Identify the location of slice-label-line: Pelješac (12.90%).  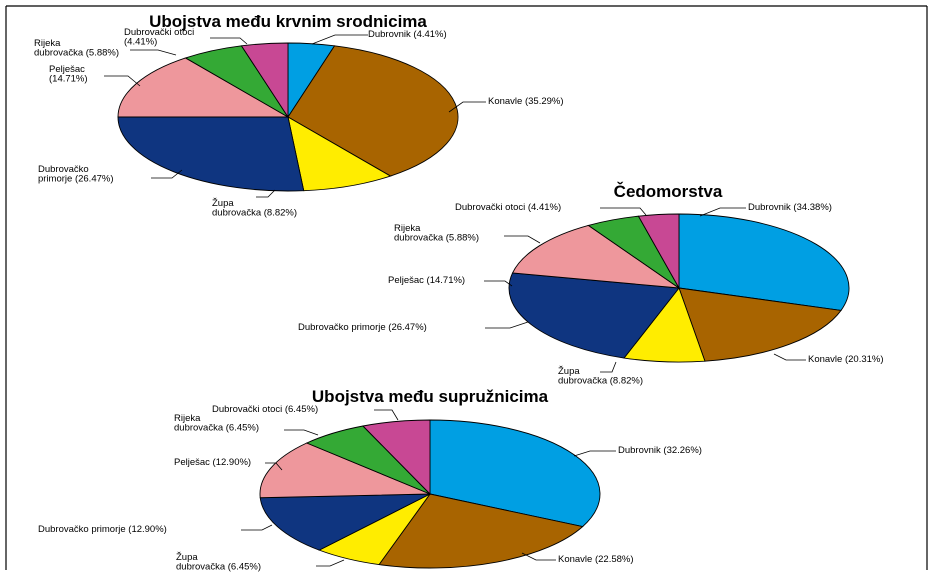
(212, 462).